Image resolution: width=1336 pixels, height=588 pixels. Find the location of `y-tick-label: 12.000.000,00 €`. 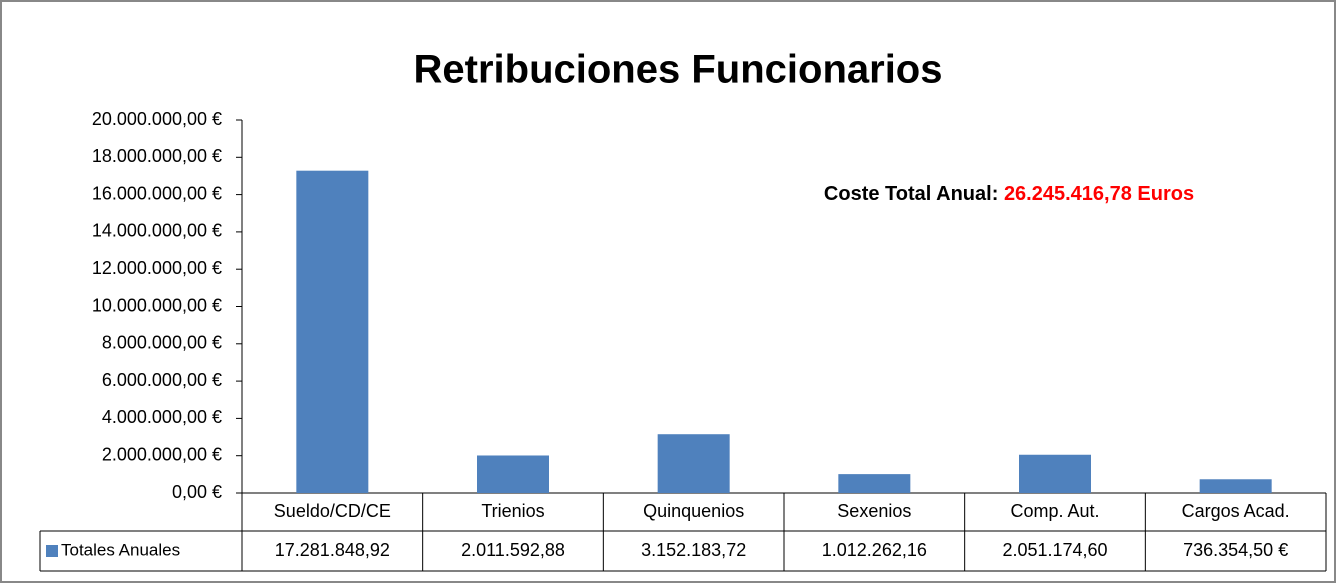

y-tick-label: 12.000.000,00 € is located at coordinates (157, 268).